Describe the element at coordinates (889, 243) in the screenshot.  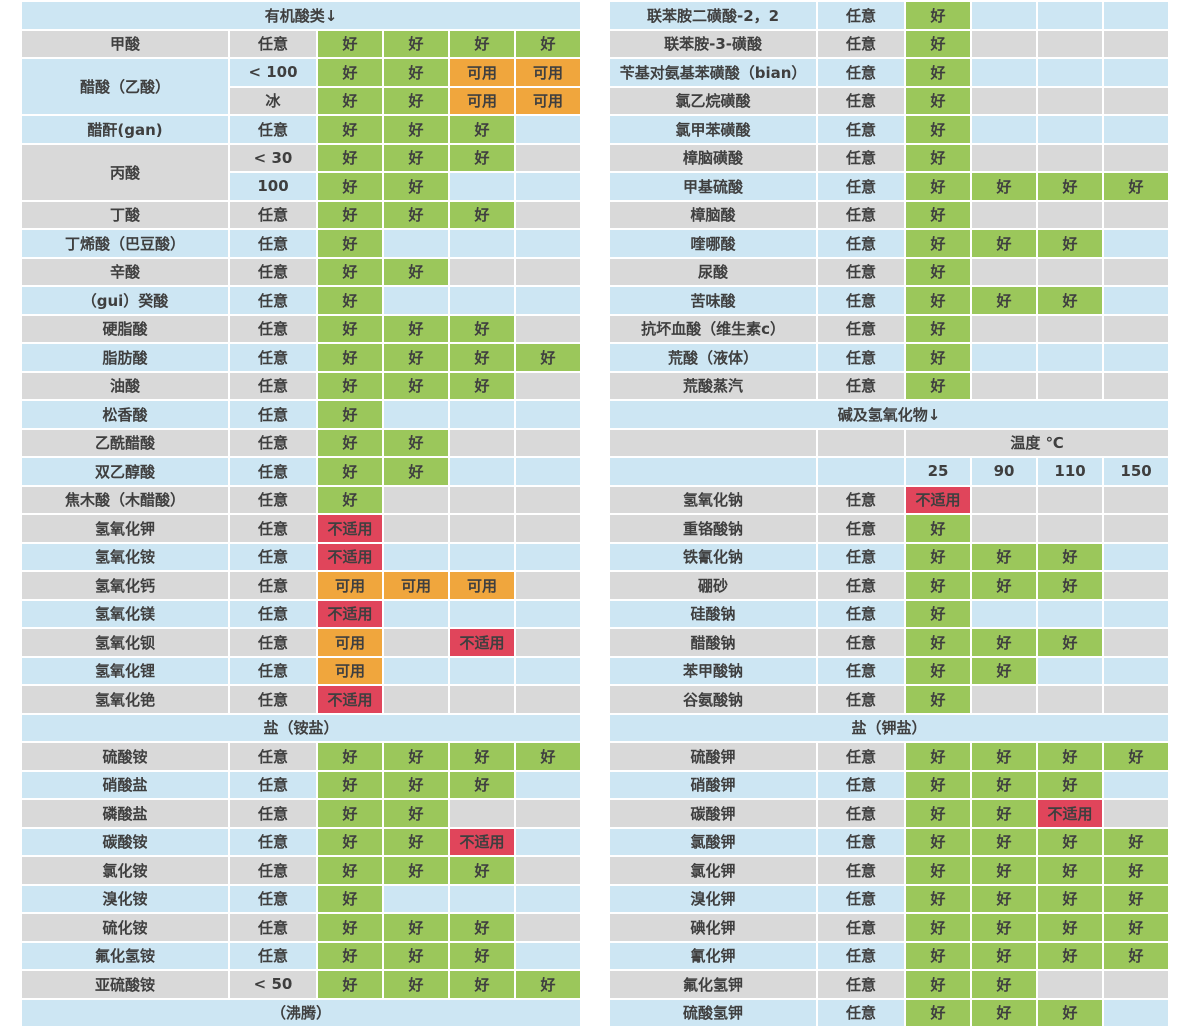
I see `table-row: 喹哪酸 任意好好好` at that location.